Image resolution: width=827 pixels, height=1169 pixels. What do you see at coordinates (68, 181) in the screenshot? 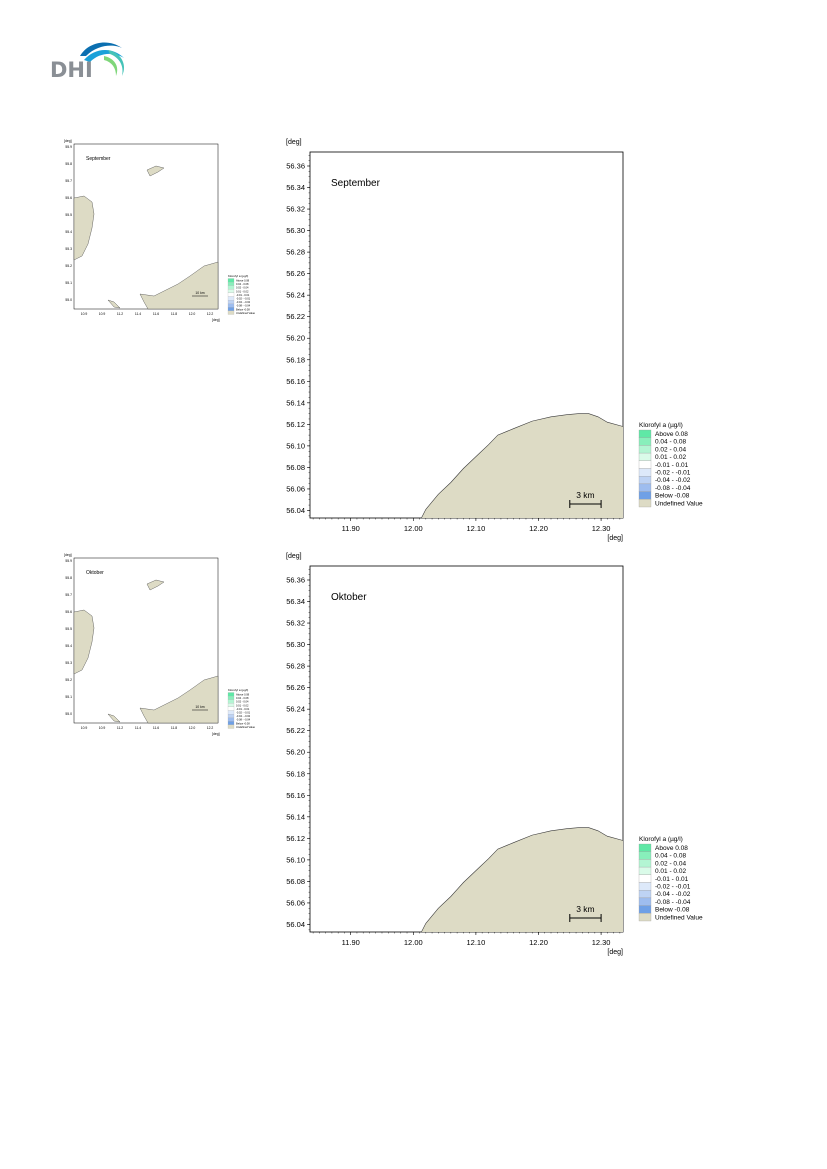
I see `thumb-y-tick-label: 55.7` at bounding box center [68, 181].